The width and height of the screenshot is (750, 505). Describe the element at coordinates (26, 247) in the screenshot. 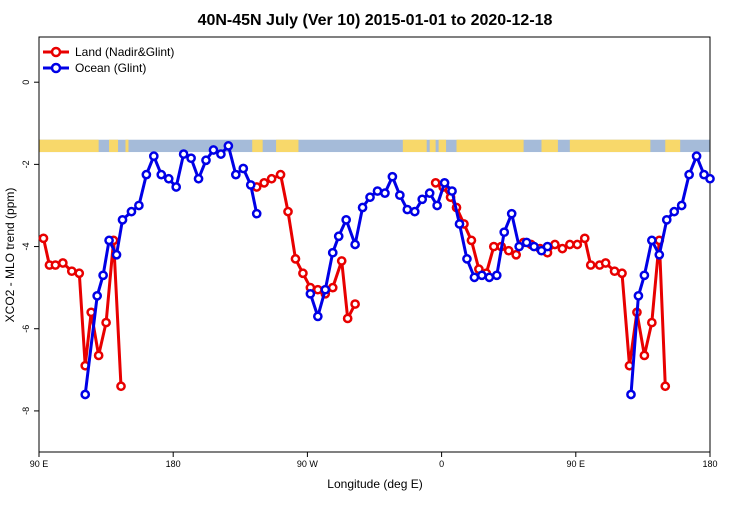

I see `y-tick-label-2: -4` at that location.